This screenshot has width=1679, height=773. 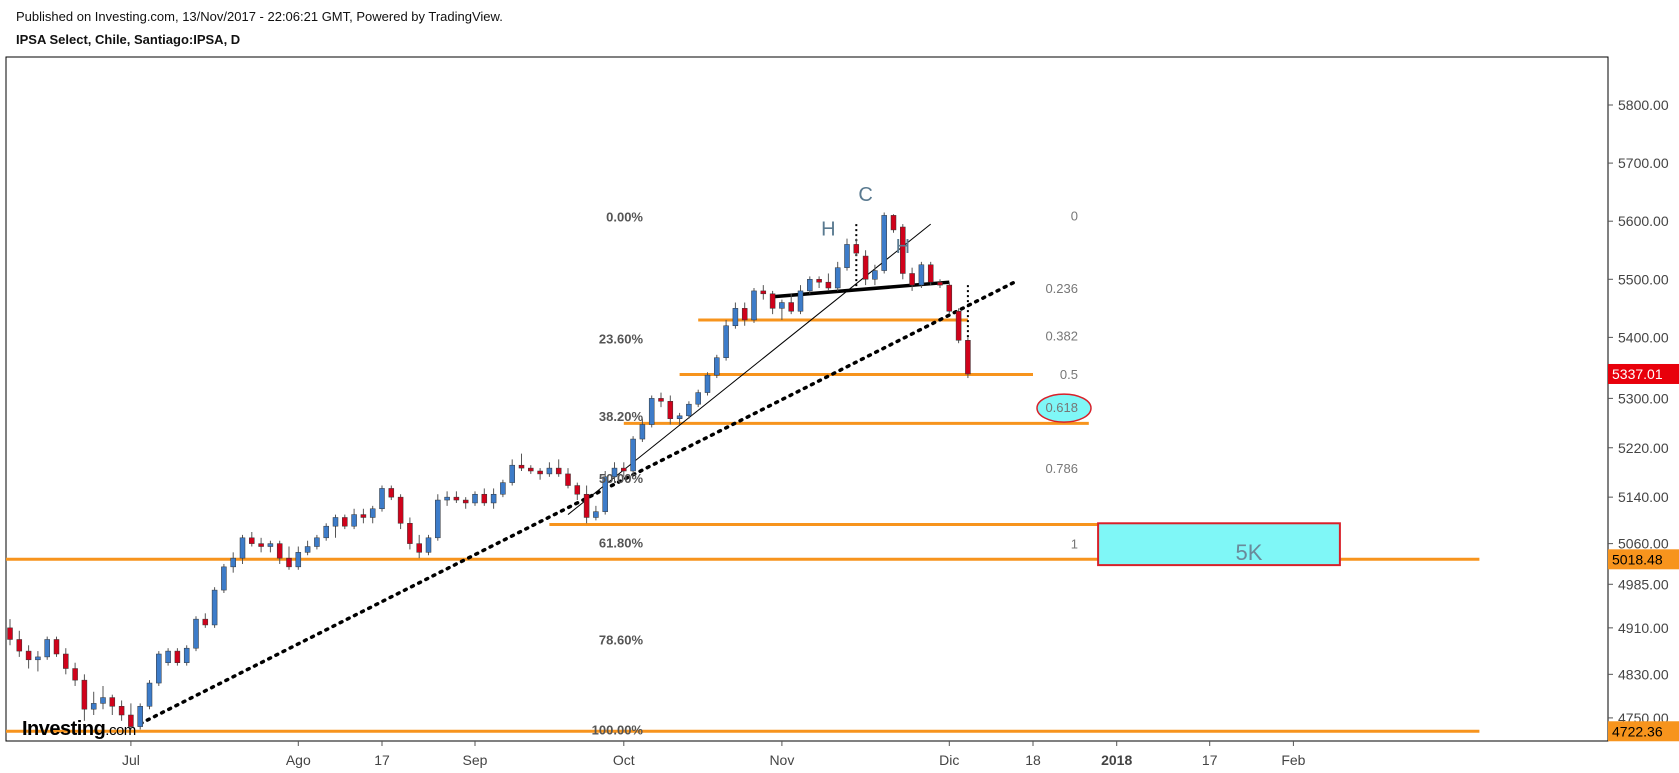 What do you see at coordinates (621, 639) in the screenshot?
I see `fib-retracement-label: 78.60%` at bounding box center [621, 639].